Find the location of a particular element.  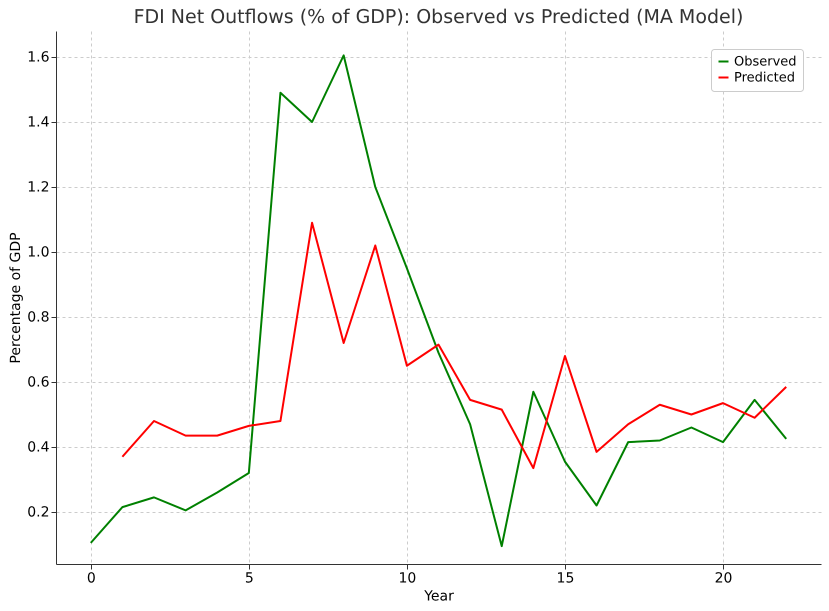

y-tick-label: 1.0 is located at coordinates (38, 252).